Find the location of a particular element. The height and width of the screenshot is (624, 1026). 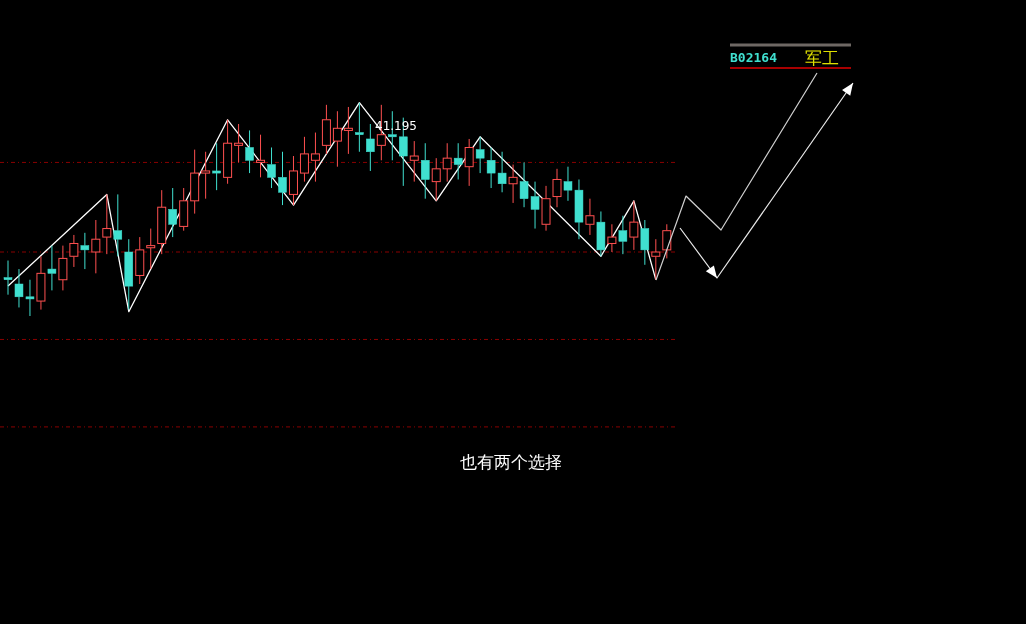

text: 也有两个选择 is located at coordinates (511, 462).